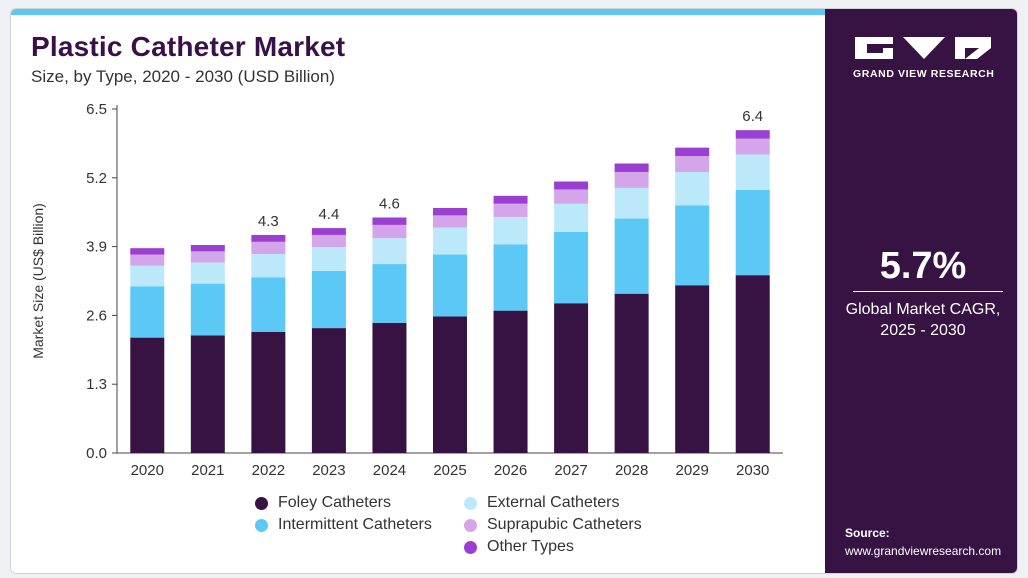 This screenshot has width=1028, height=578. Describe the element at coordinates (38, 281) in the screenshot. I see `y-axis-title: Market Size (US$ Billion)` at that location.